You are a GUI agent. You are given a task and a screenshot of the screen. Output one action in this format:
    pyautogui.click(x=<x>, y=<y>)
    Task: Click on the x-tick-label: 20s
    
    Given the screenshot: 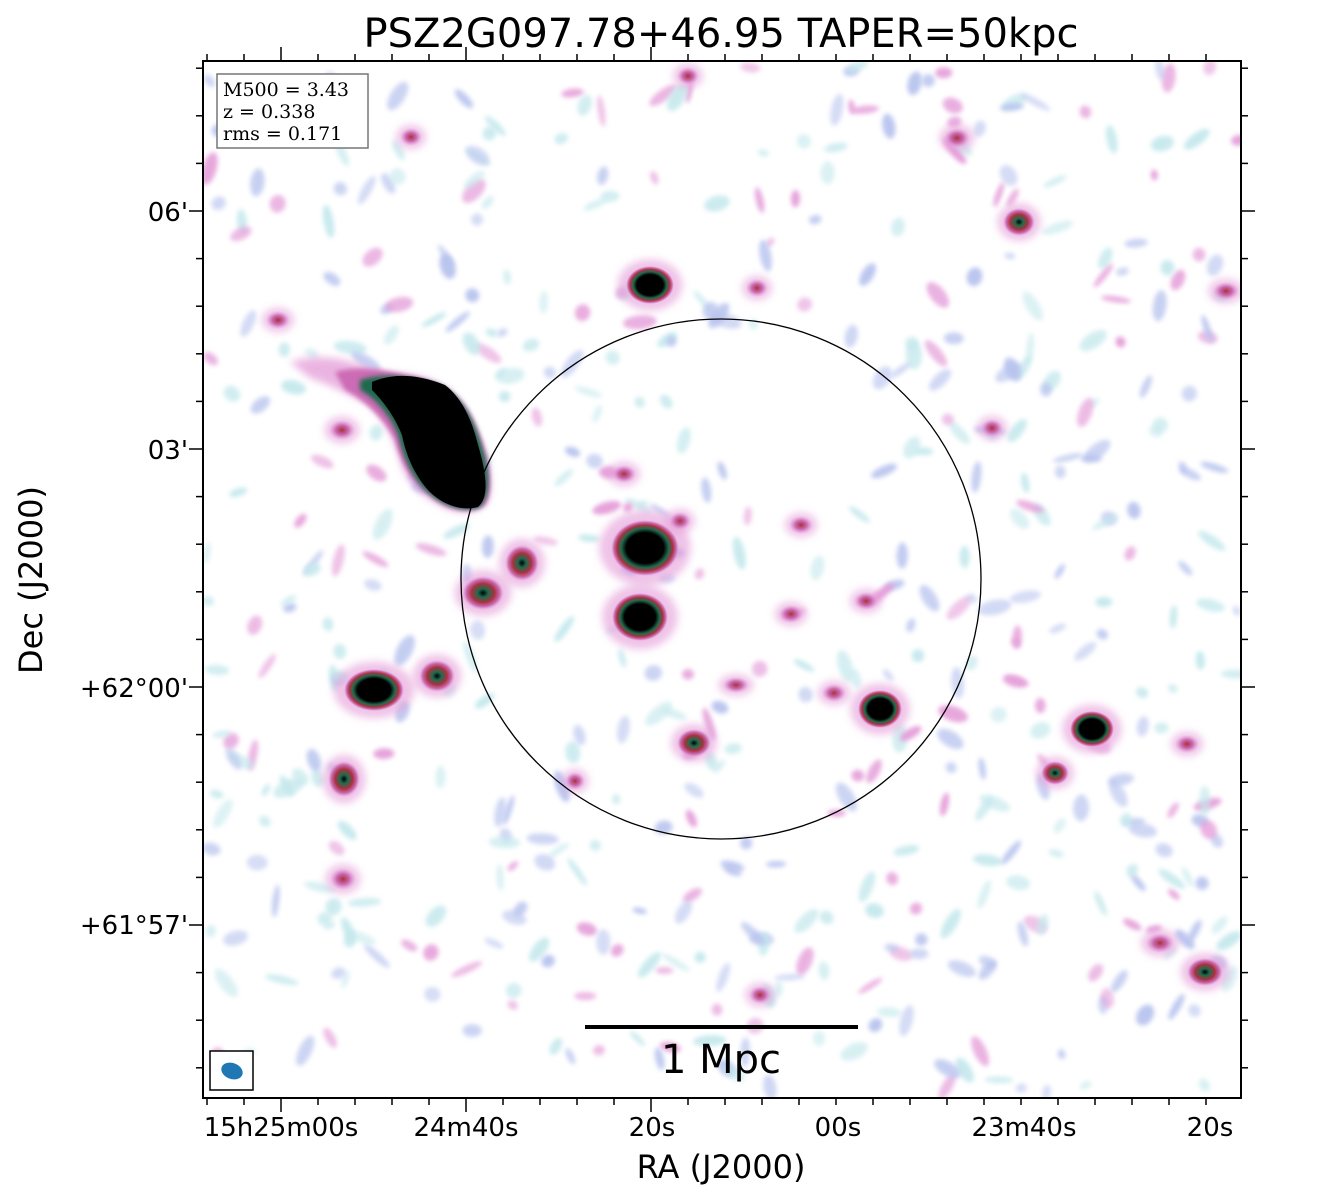 What is the action you would take?
    pyautogui.click(x=1210, y=1128)
    